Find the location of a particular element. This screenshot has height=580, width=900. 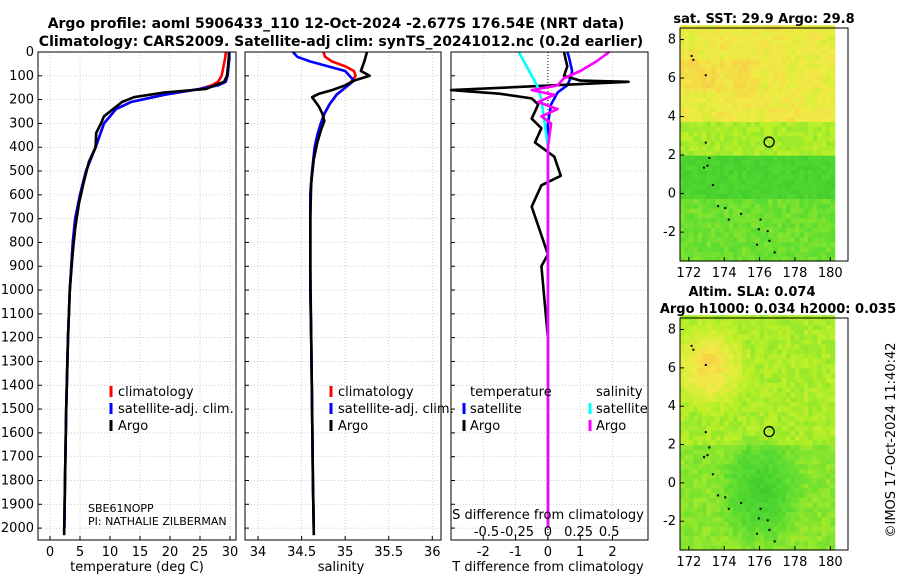

x-tick-label: 34 is located at coordinates (258, 552).